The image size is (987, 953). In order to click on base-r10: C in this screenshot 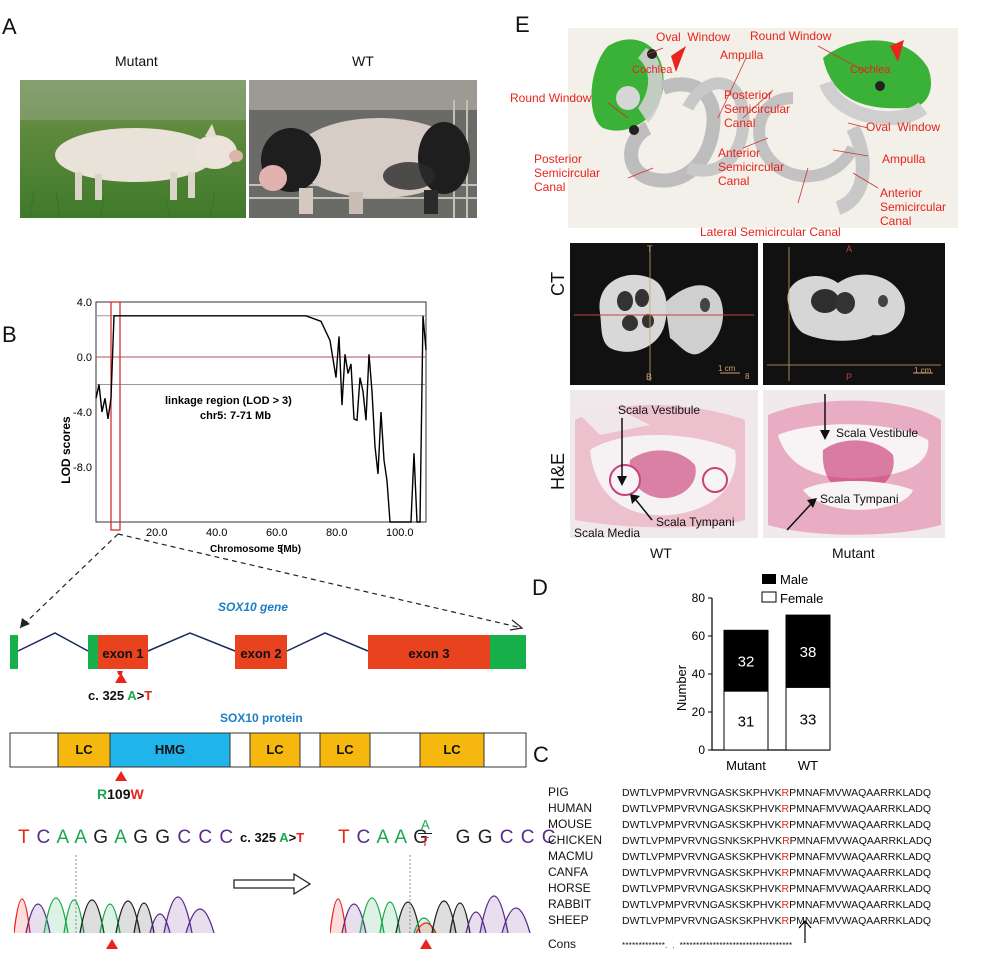, I will do `click(528, 837)`.